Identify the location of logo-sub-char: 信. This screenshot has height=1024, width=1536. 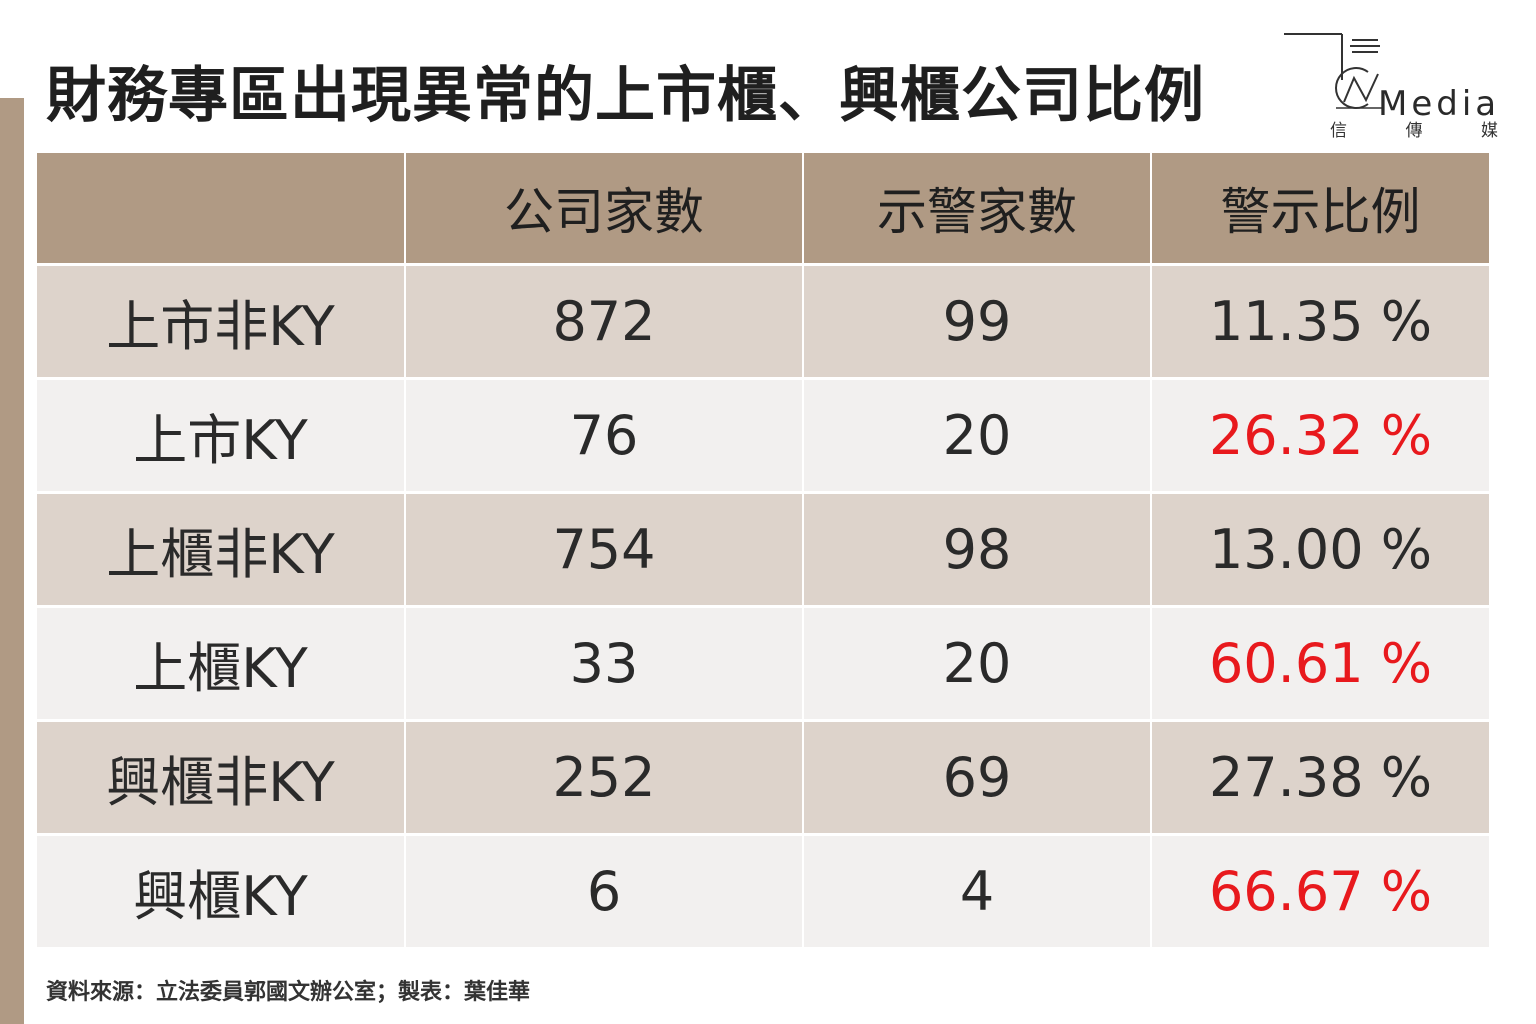
(1338, 131).